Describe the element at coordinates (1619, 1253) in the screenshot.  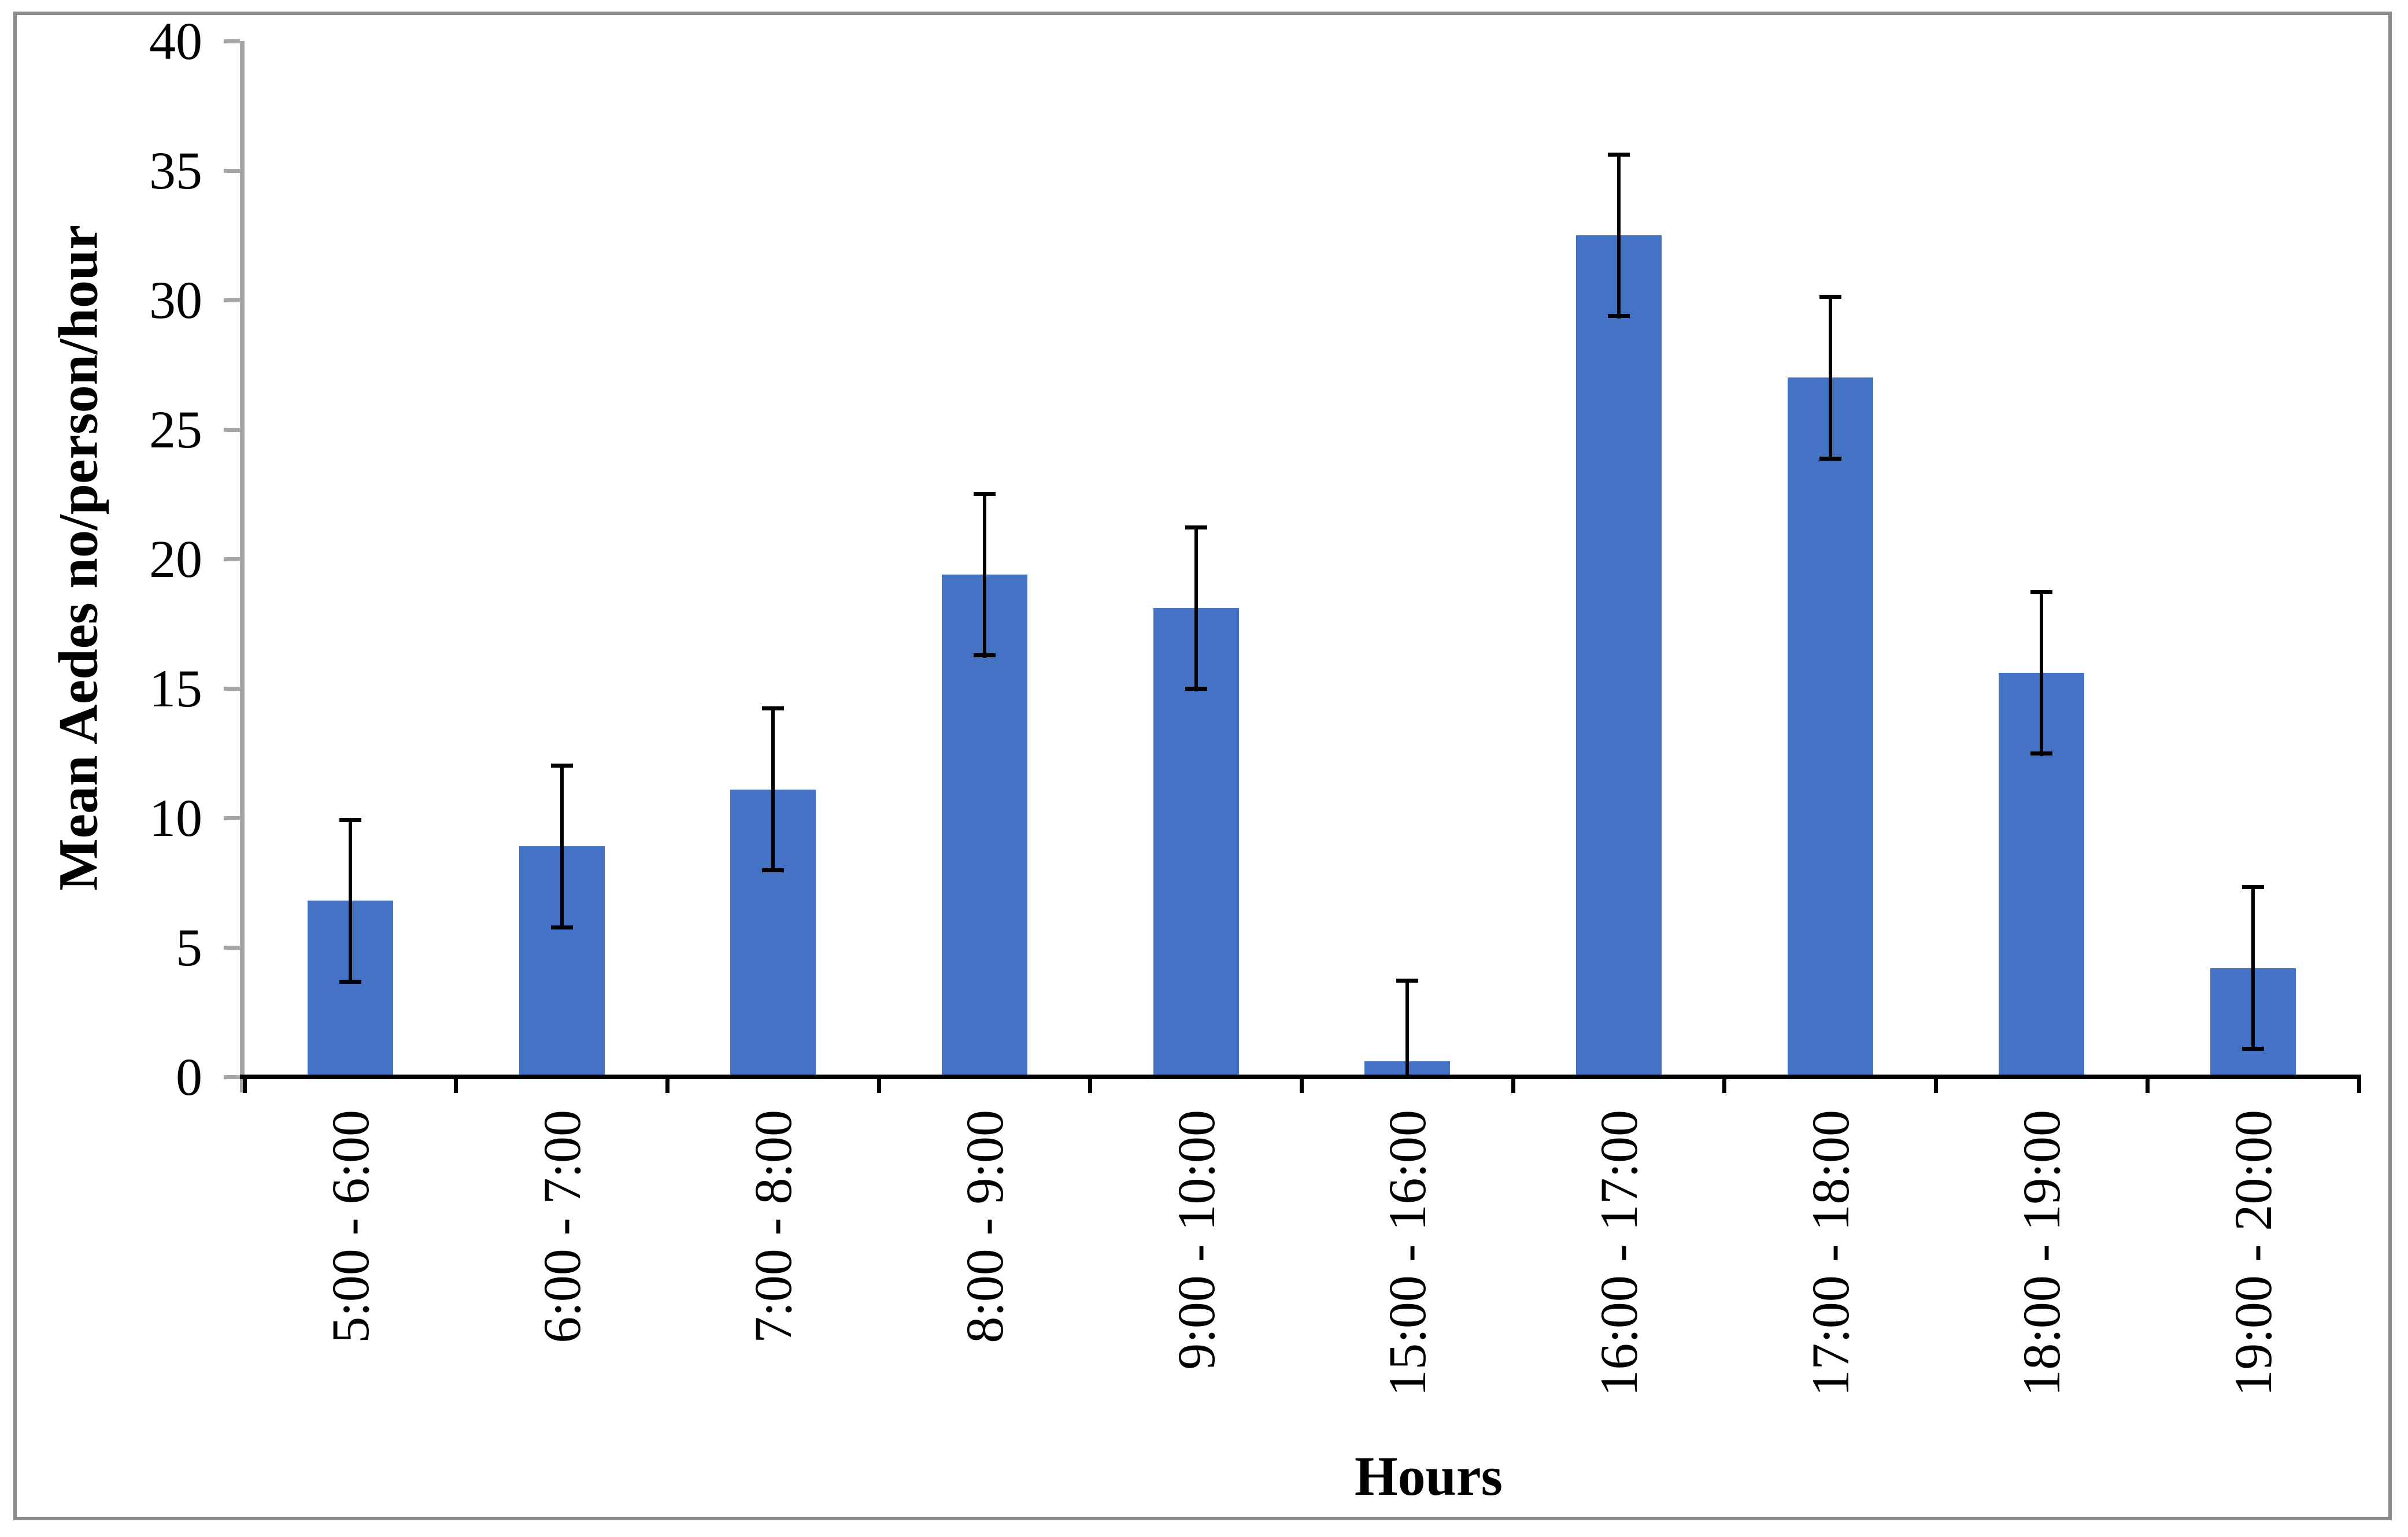
I see `x-tick-label: 16:00 - 17:00` at that location.